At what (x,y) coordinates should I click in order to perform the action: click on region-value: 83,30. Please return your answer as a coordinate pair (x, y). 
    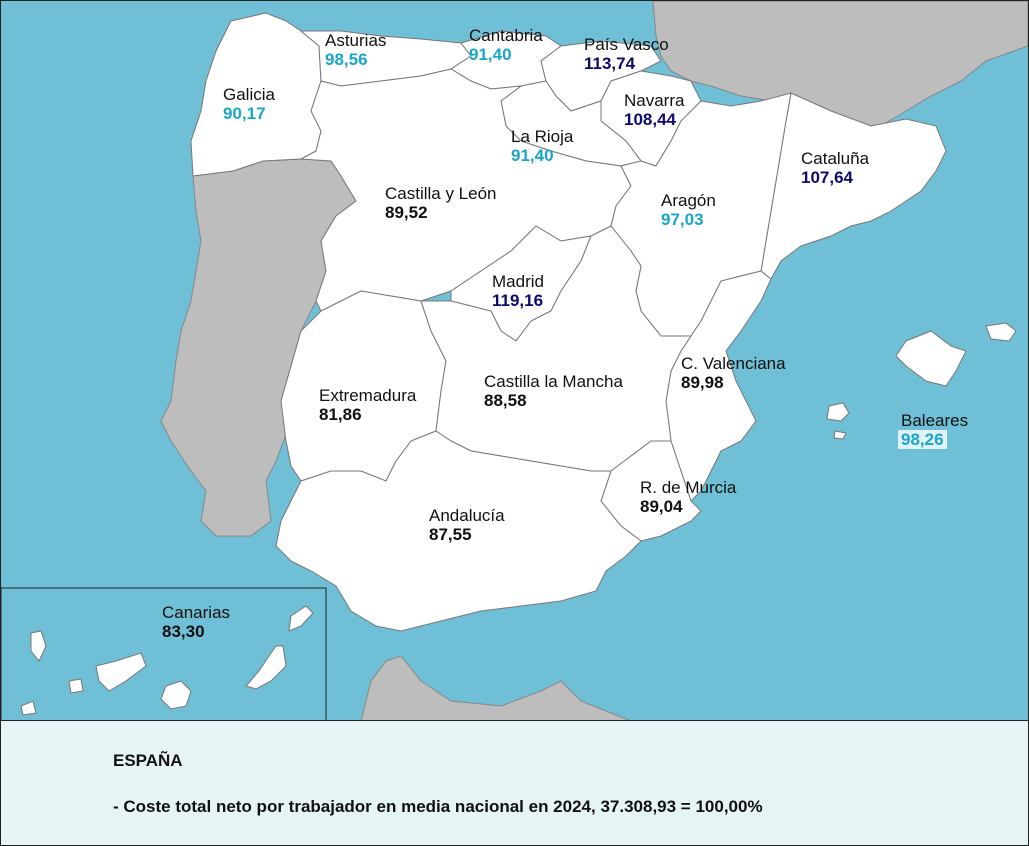
    Looking at the image, I should click on (183, 631).